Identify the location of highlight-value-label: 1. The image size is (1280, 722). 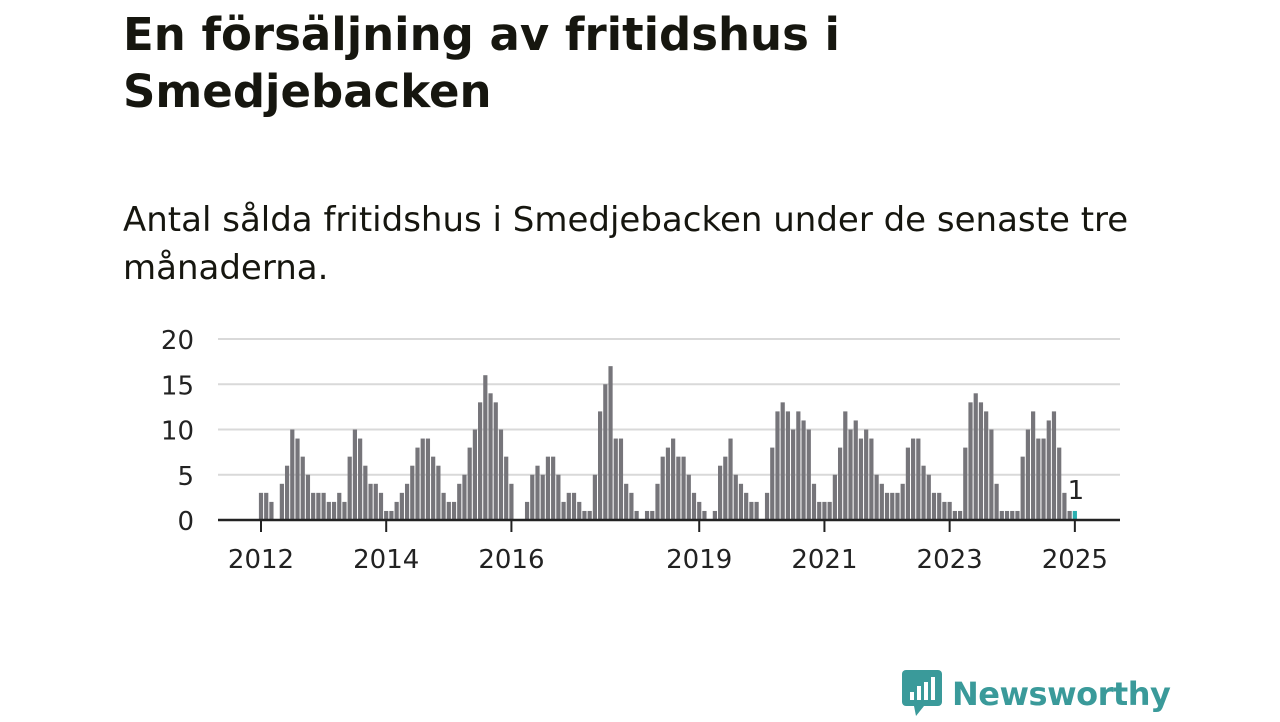
(1076, 491).